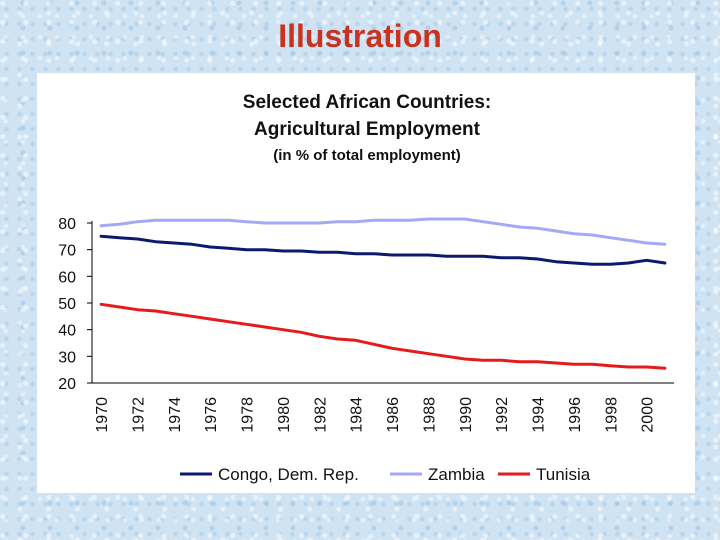  Describe the element at coordinates (360, 36) in the screenshot. I see `slide-title: Illustration` at that location.